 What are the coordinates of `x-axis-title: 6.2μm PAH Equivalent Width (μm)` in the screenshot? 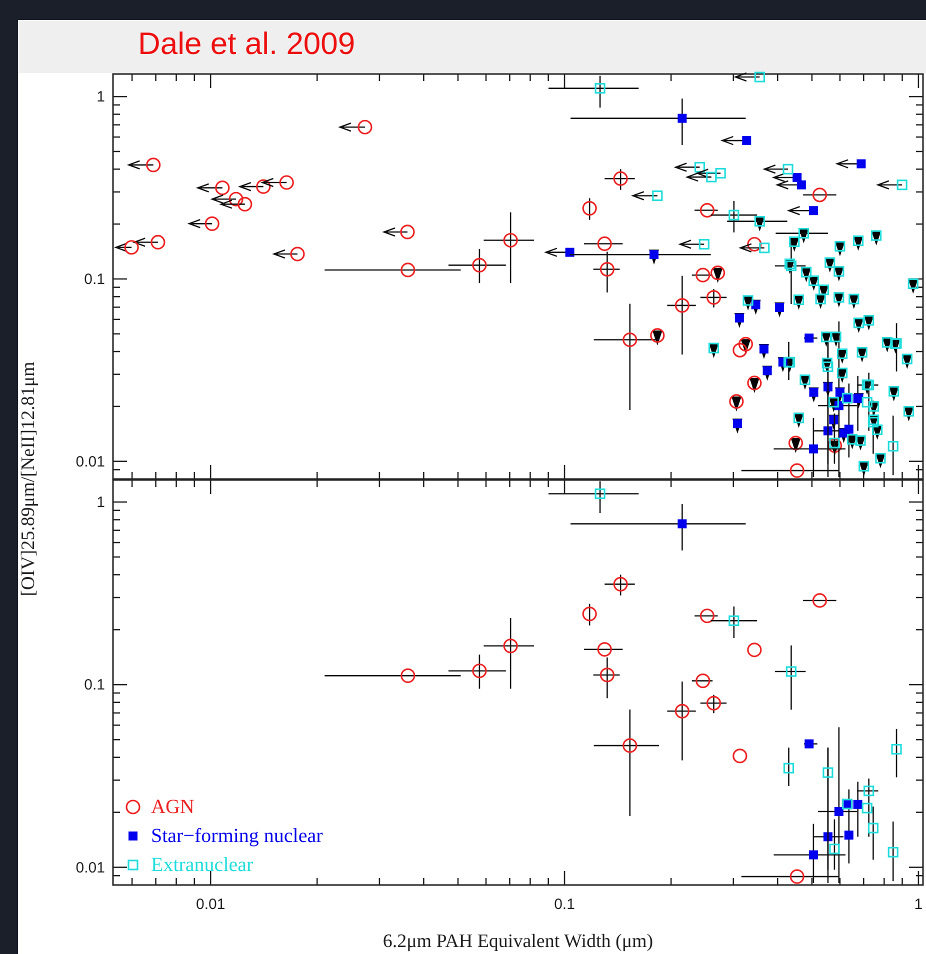 It's located at (518, 941).